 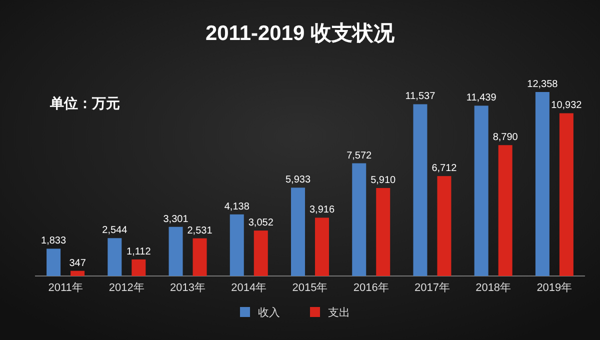 What do you see at coordinates (566, 106) in the screenshot?
I see `data-label: 10,932` at bounding box center [566, 106].